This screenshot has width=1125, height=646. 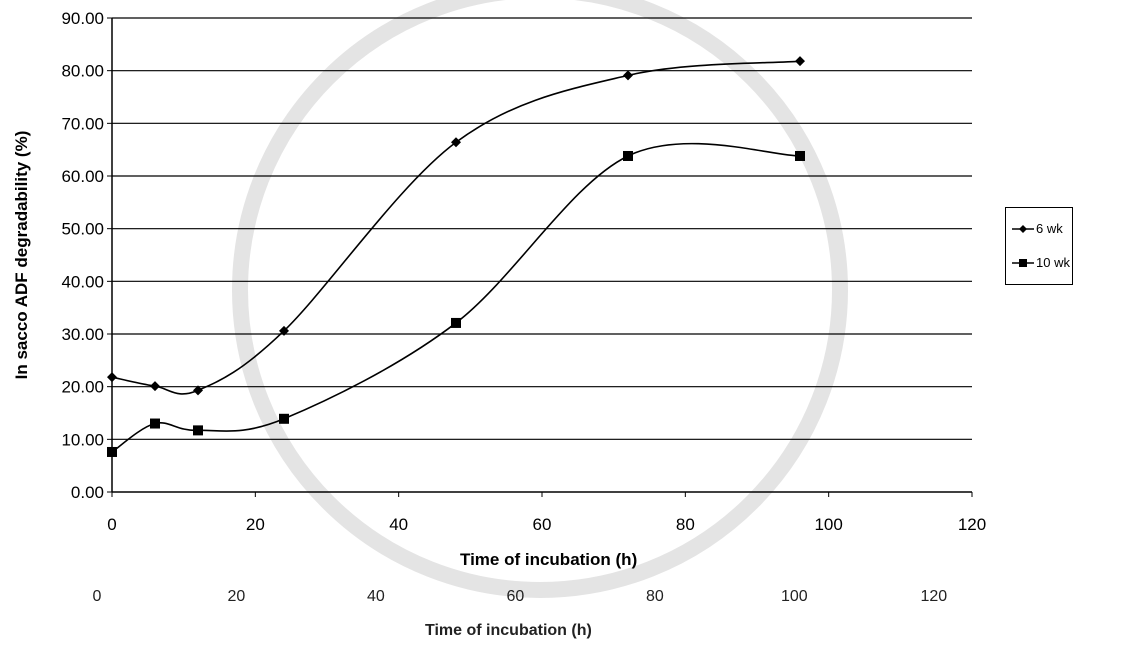 What do you see at coordinates (111, 524) in the screenshot?
I see `x-tick-label-0: 0` at bounding box center [111, 524].